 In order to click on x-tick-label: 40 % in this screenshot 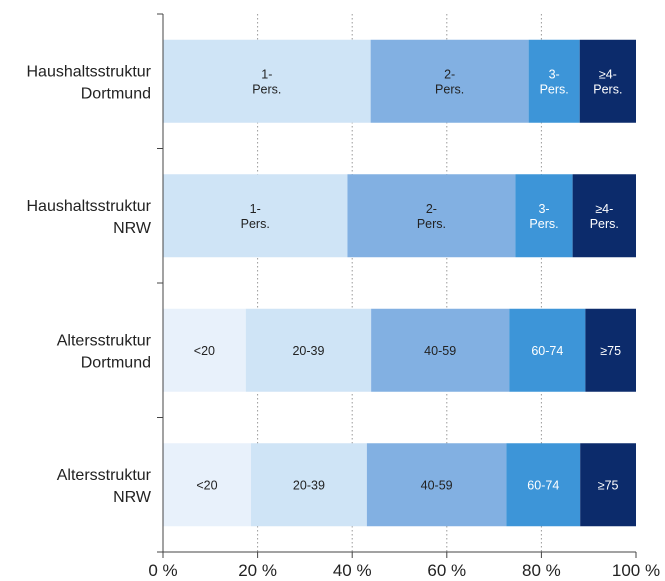, I will do `click(352, 570)`.